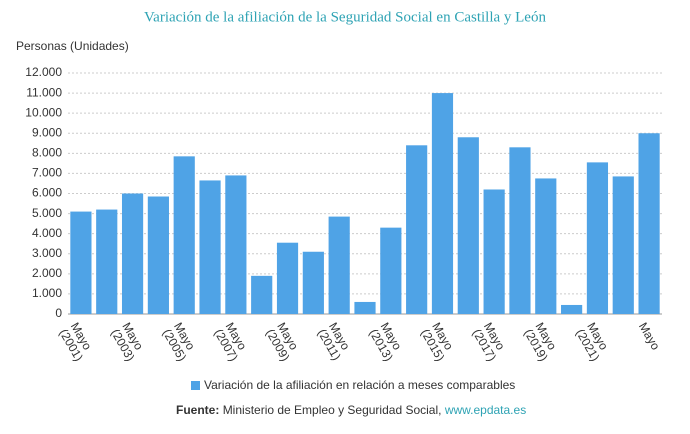 The image size is (690, 434). I want to click on y-tick-label: 3.000, so click(47, 253).